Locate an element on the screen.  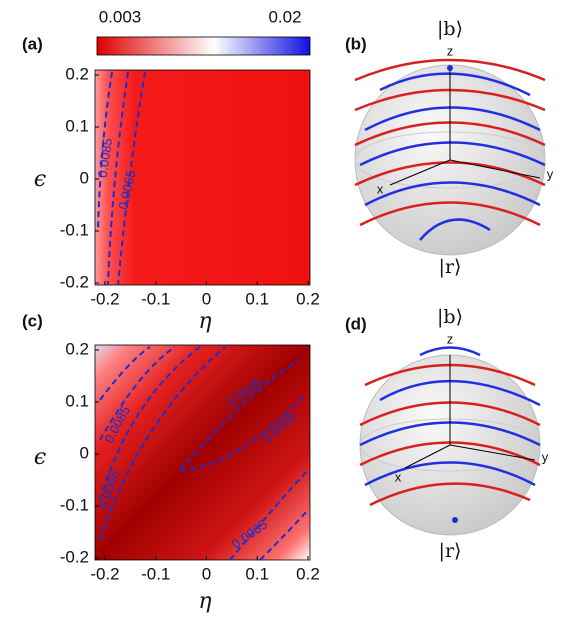
panel-label: (b) is located at coordinates (356, 43).